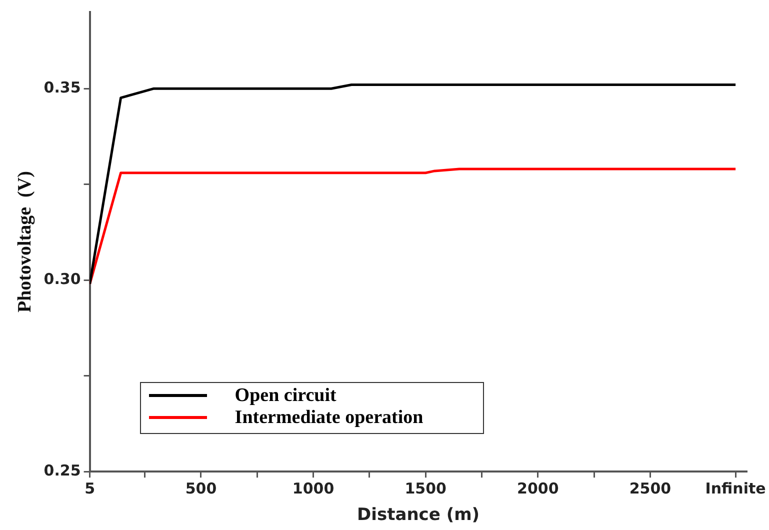  I want to click on x-tick-label: 1000, so click(313, 488).